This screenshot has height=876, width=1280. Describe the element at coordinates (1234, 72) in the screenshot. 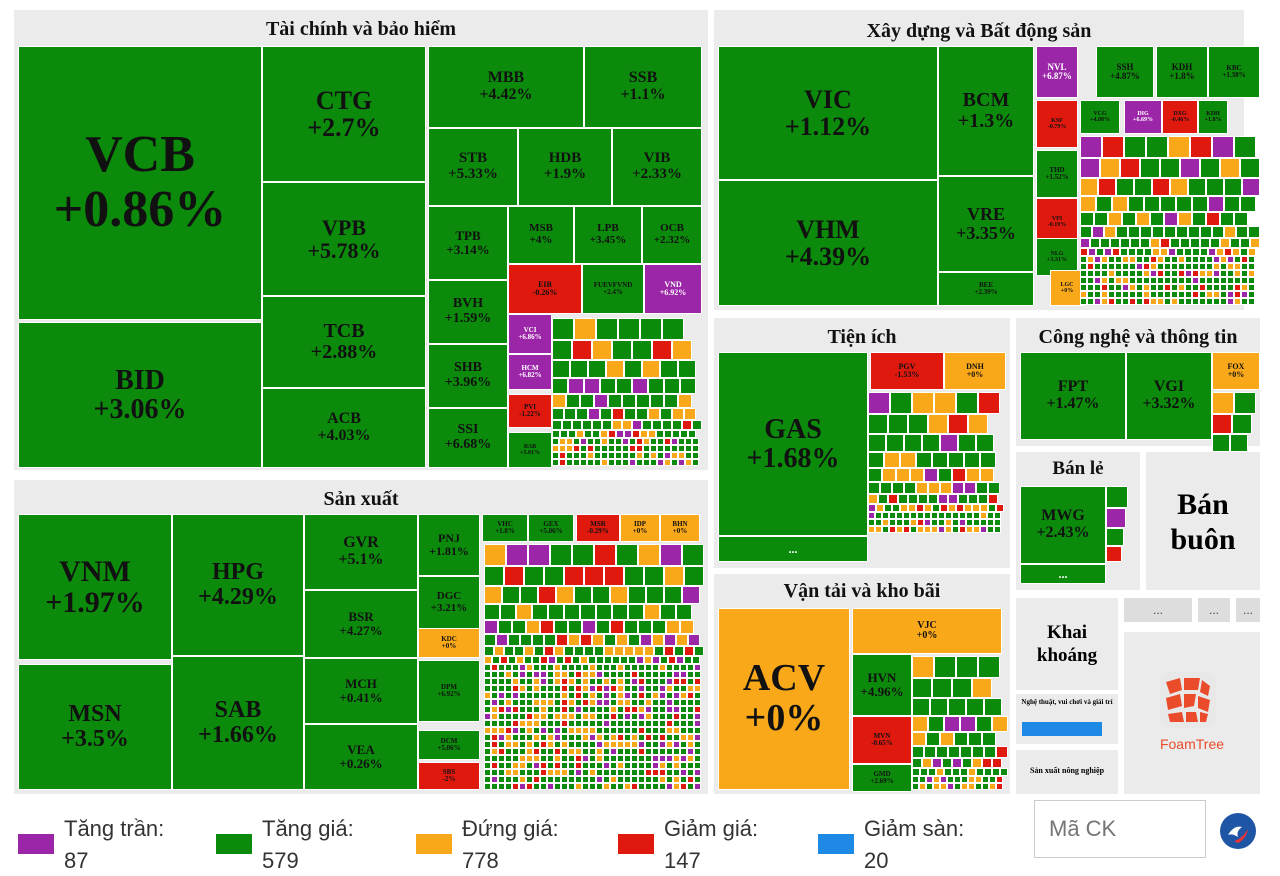

I see `stock-tile-kbc: KBC +1.38%` at that location.